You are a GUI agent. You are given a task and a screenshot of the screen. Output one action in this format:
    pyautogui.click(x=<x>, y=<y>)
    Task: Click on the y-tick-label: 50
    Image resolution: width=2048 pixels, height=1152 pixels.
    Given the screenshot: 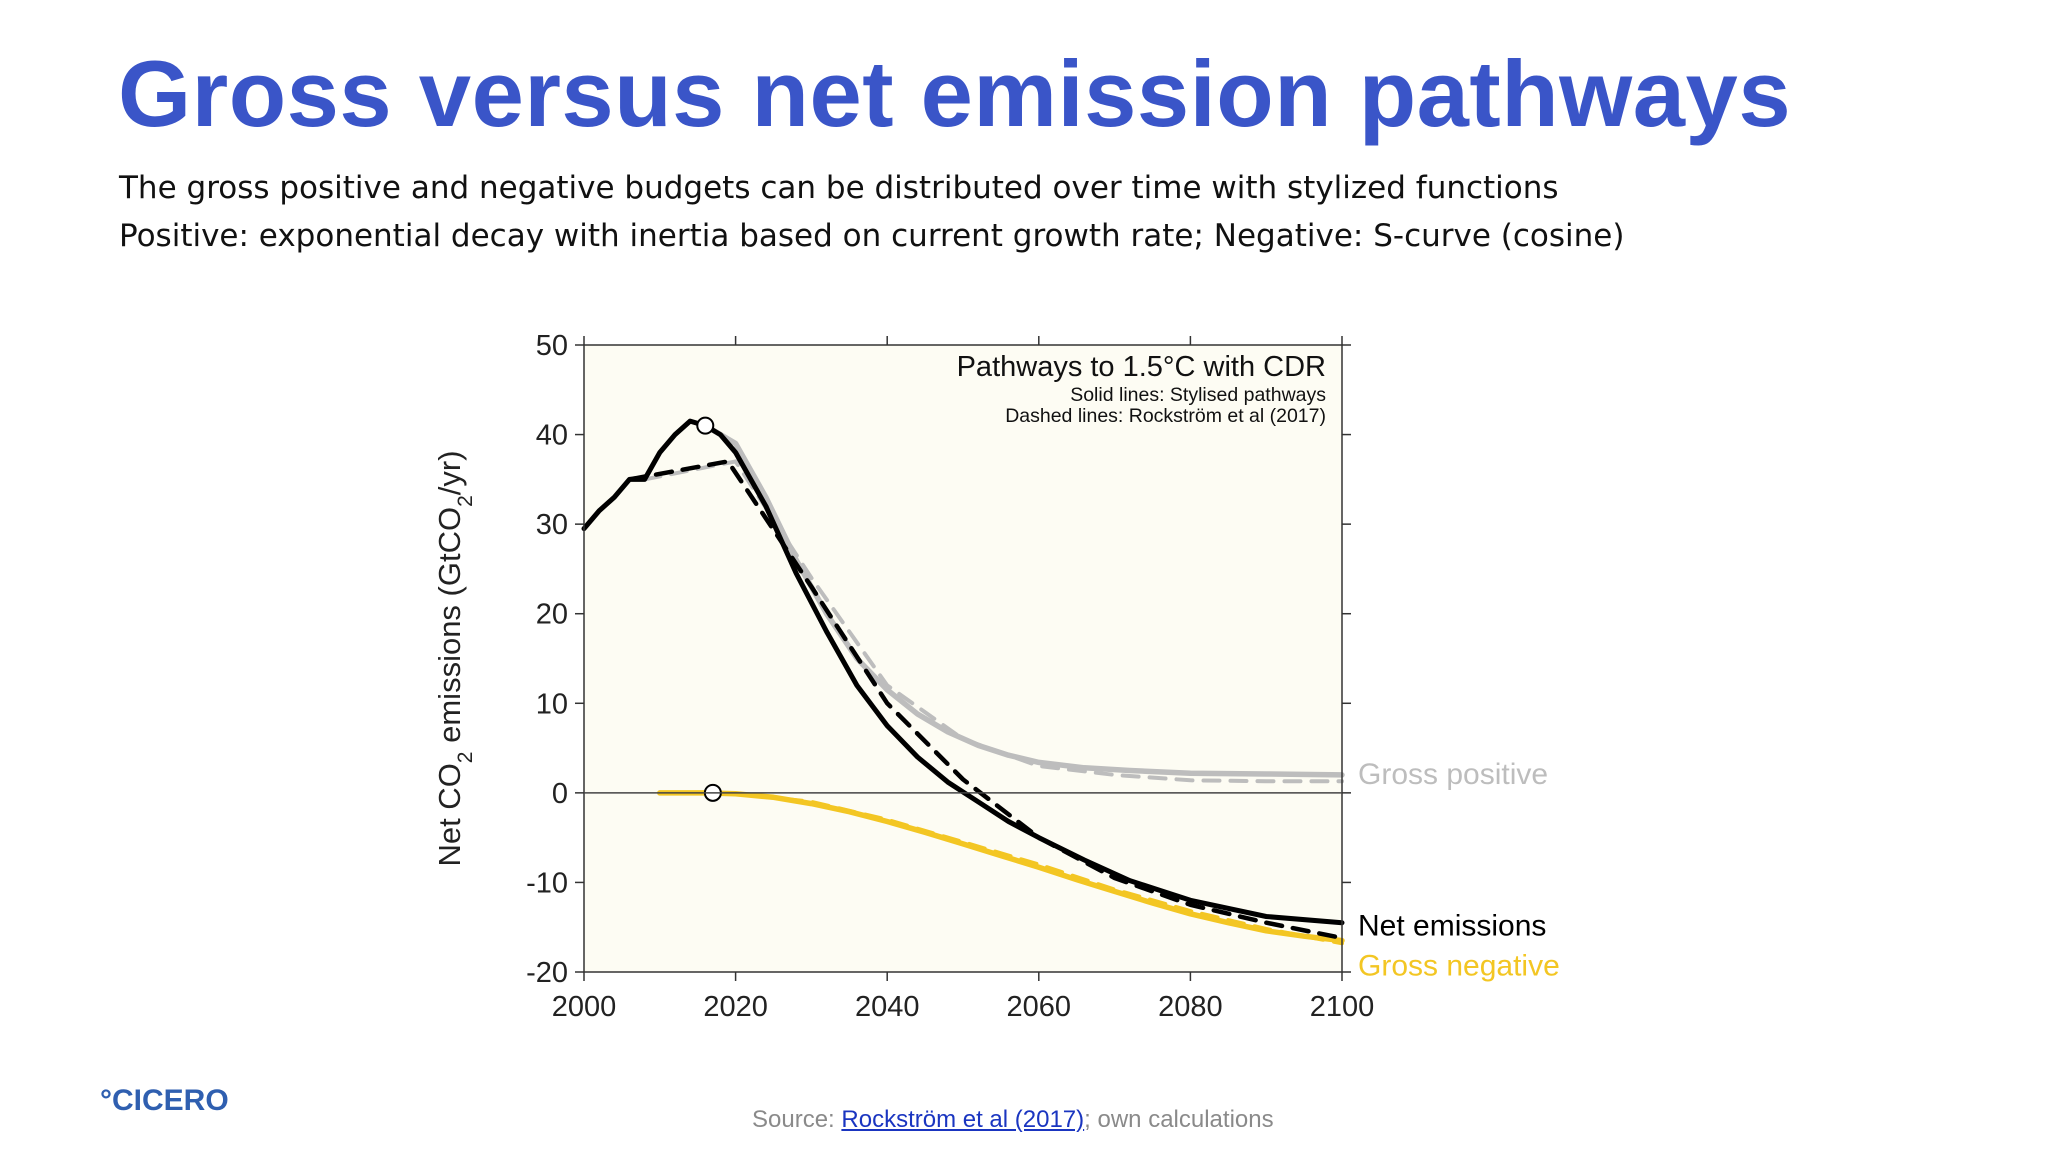 What is the action you would take?
    pyautogui.click(x=552, y=346)
    